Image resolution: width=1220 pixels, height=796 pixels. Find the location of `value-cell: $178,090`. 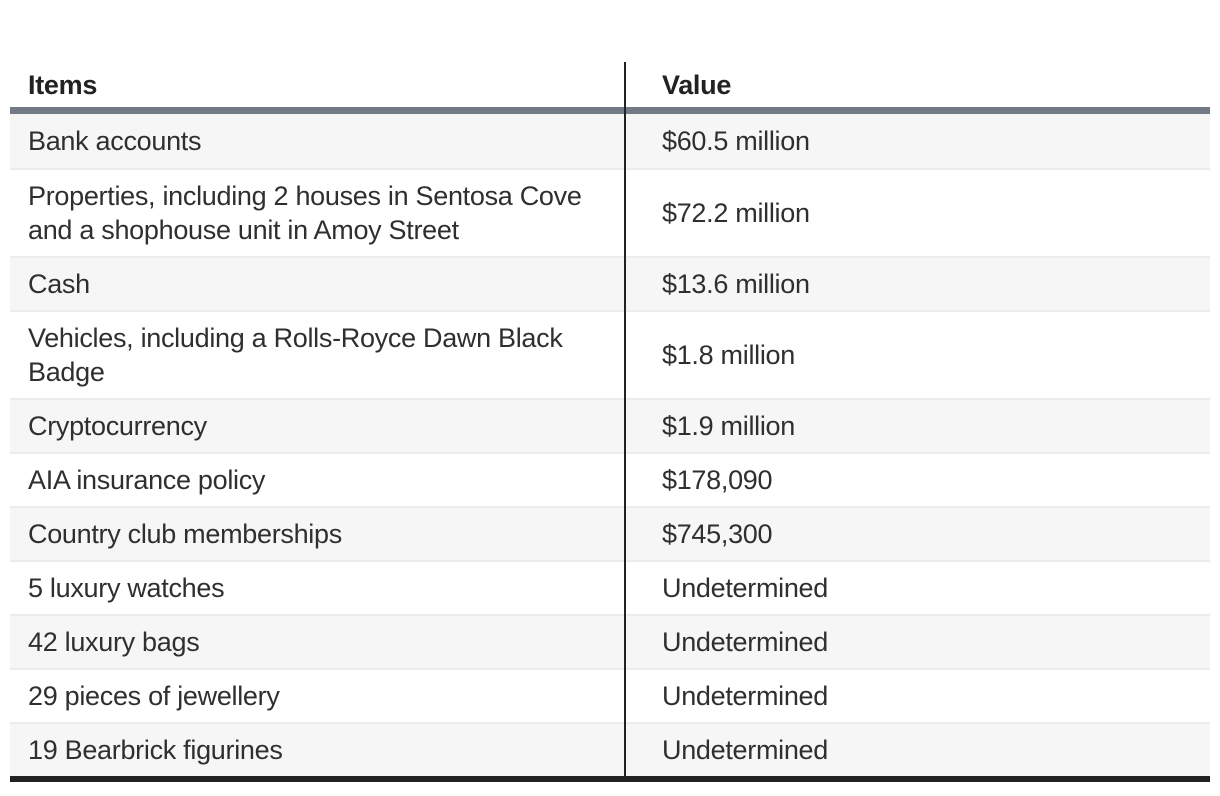

value-cell: $178,090 is located at coordinates (717, 480).